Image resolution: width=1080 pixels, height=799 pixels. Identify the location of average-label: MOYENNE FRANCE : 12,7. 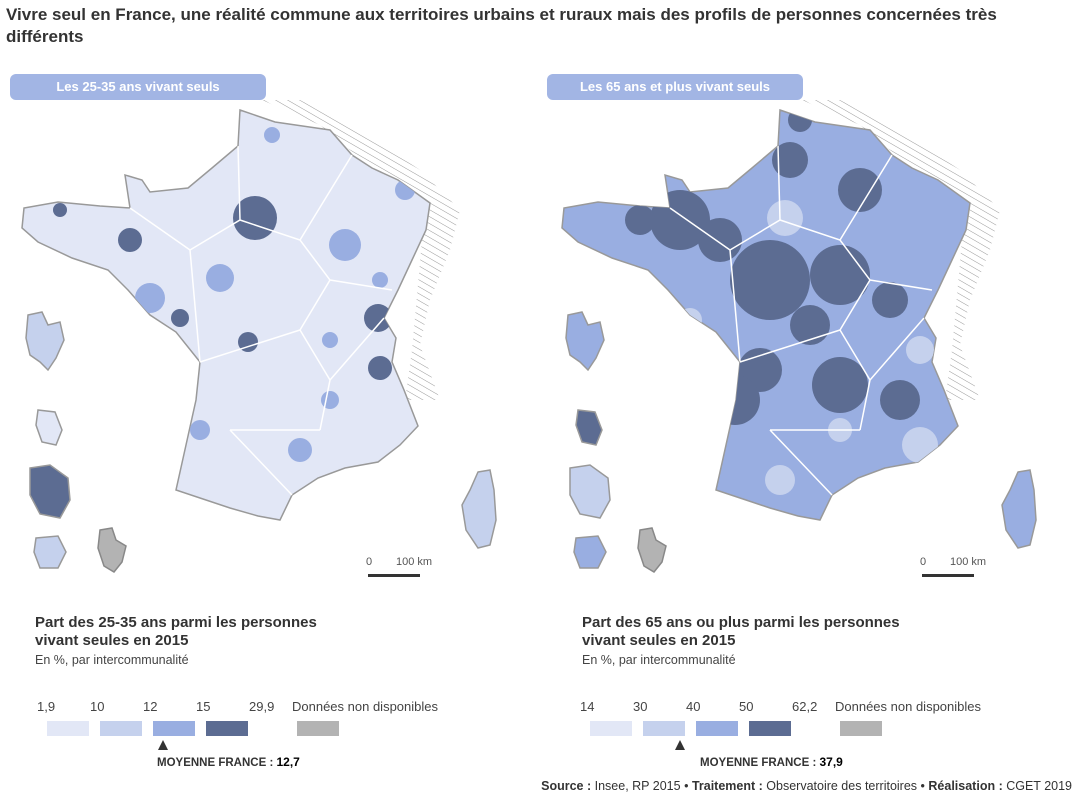
(228, 762).